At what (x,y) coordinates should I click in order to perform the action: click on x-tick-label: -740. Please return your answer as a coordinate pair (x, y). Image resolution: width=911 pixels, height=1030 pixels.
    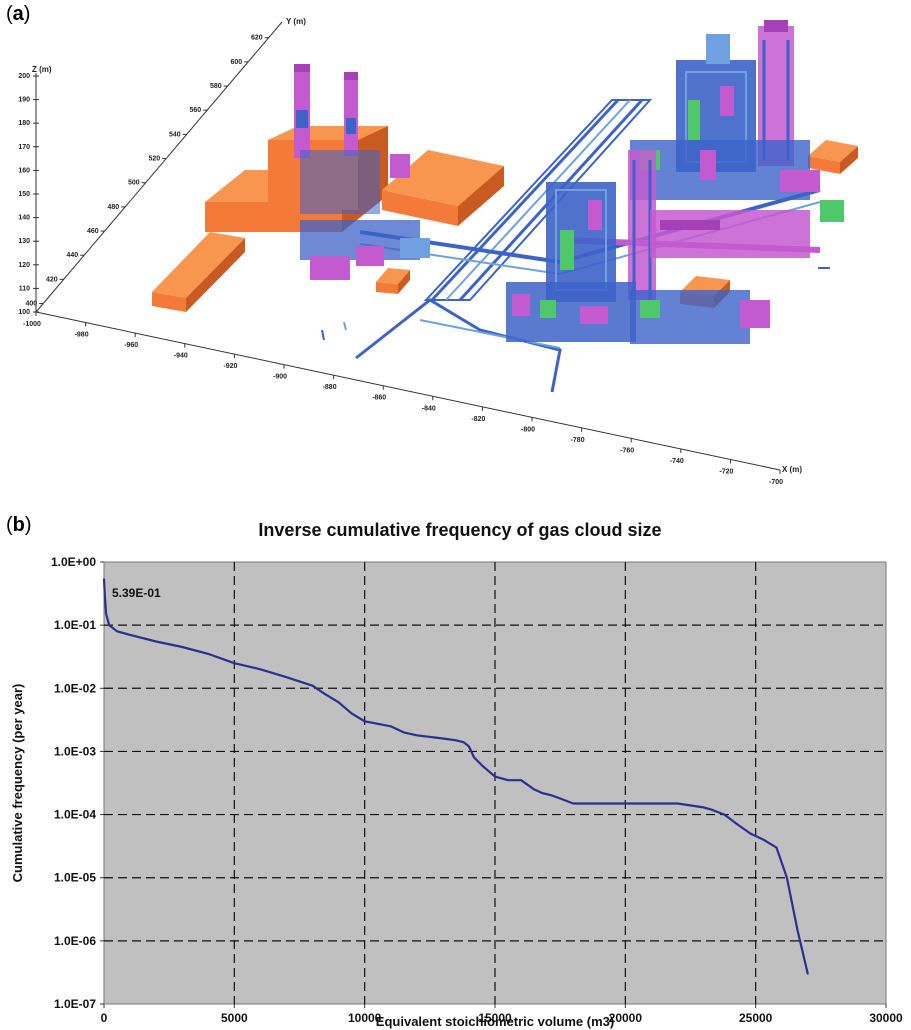
    Looking at the image, I should click on (677, 461).